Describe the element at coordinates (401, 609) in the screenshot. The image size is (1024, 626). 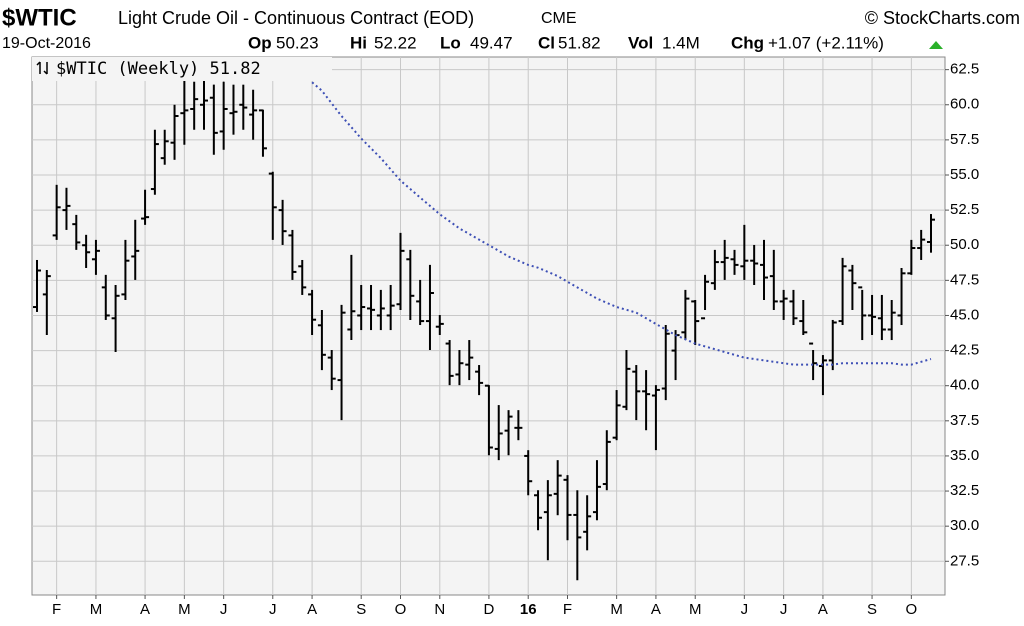
I see `x-tick-label: O` at that location.